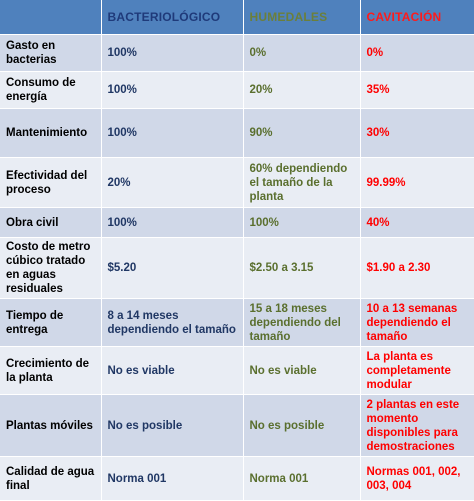 This screenshot has width=474, height=501. I want to click on header-row: BACTERIOLÓGICO HUMEDALES CAVITACIÓN, so click(237, 17).